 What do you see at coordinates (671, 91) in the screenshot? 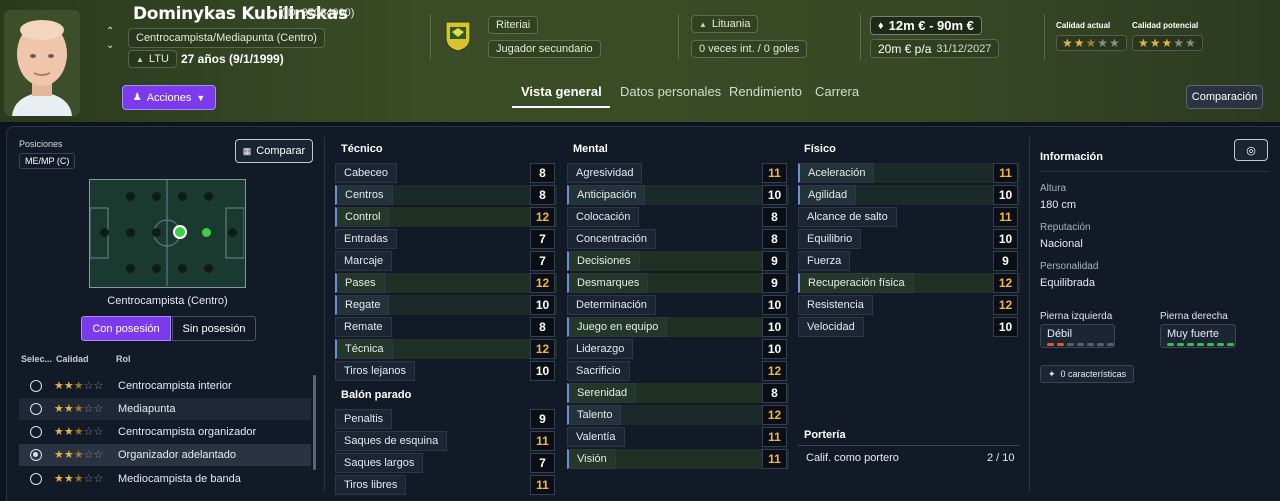
I see `tab-datos-personales: Datos personales` at bounding box center [671, 91].